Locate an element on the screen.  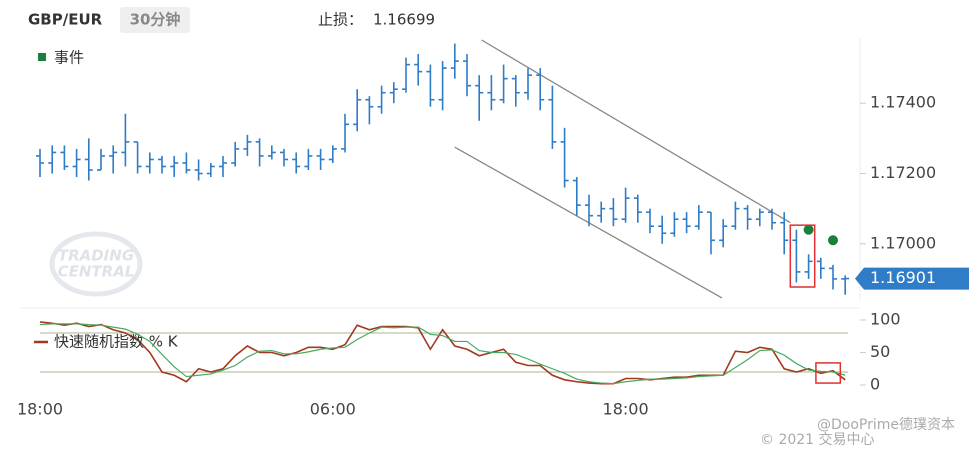
footer-brand: @DooPrime德璞资本 is located at coordinates (886, 425).